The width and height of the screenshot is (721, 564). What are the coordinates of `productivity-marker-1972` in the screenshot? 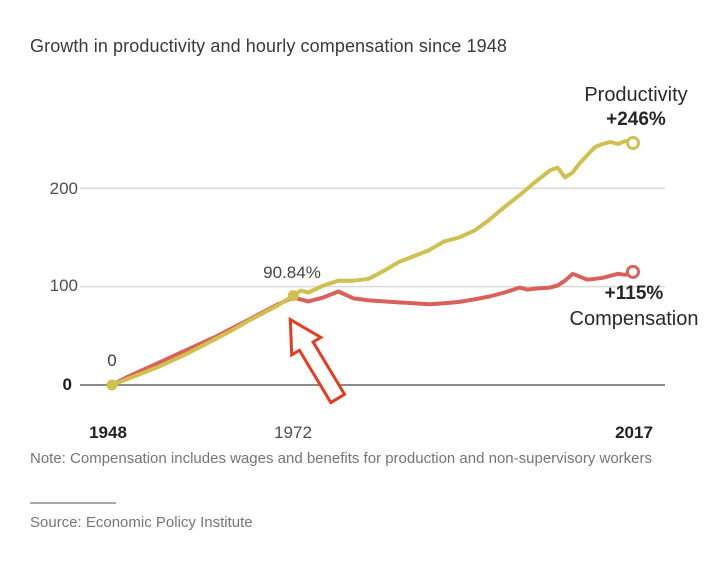 It's located at (293, 296).